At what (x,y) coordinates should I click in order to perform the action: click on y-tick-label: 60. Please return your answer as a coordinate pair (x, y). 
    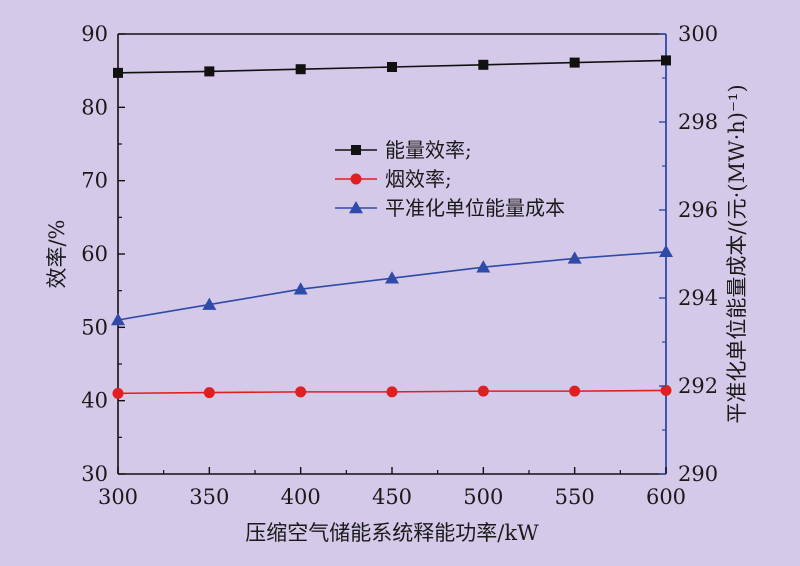
    Looking at the image, I should click on (94, 254).